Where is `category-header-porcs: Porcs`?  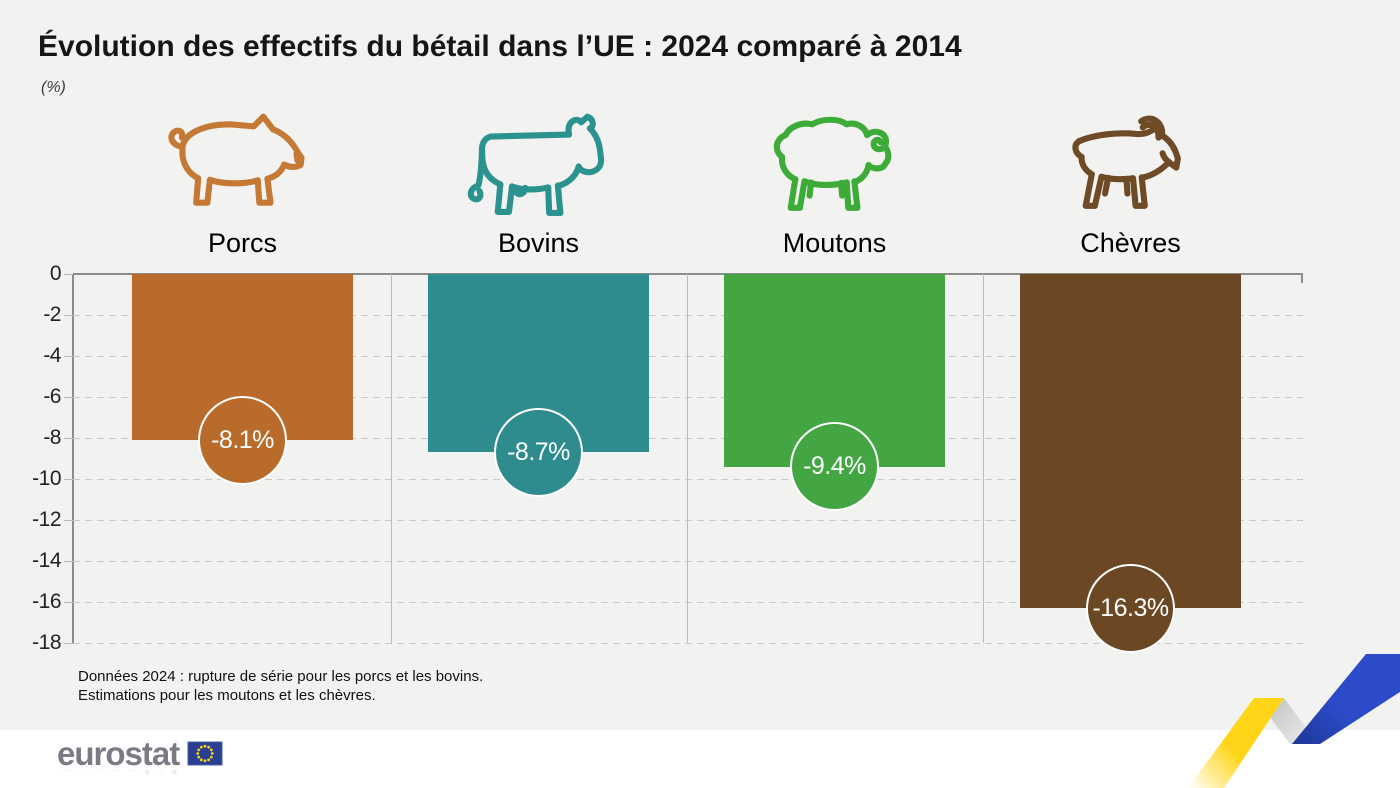
category-header-porcs: Porcs is located at coordinates (243, 182).